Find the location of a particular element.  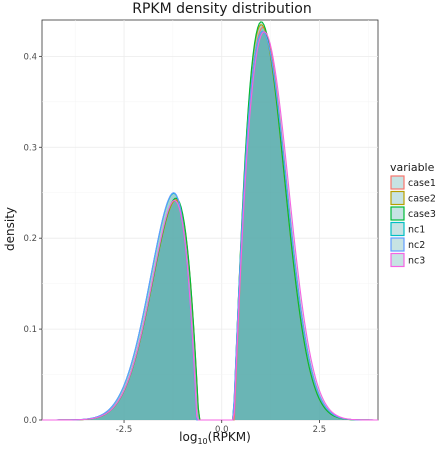

legend-label-nc3: nc3 is located at coordinates (416, 261).